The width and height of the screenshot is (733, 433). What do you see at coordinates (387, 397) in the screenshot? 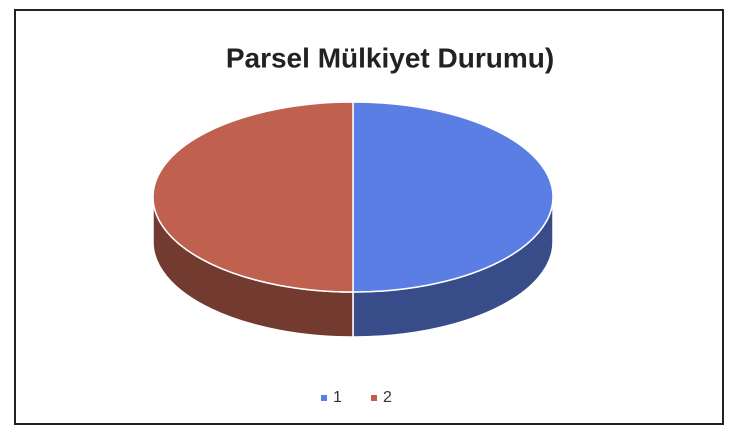
I see `legend-label: 2` at bounding box center [387, 397].